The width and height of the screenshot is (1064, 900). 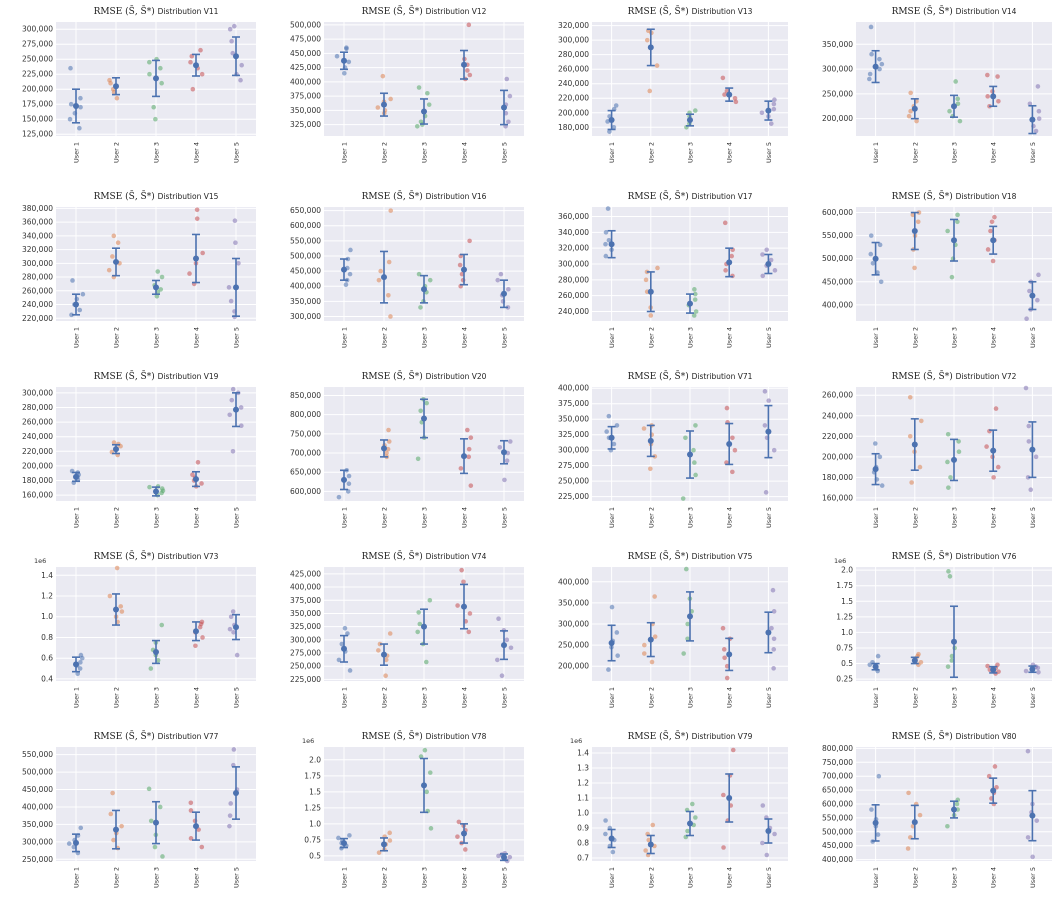 What do you see at coordinates (573, 264) in the screenshot?
I see `y-tick-label: 300,000` at bounding box center [573, 264].